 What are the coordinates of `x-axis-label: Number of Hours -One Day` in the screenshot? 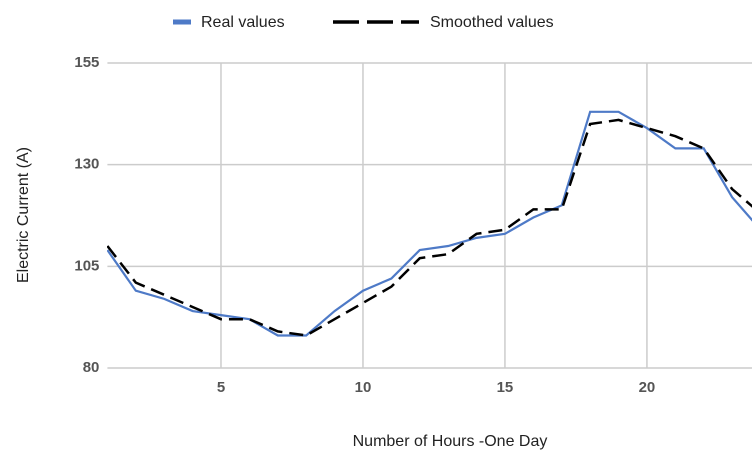 It's located at (450, 441).